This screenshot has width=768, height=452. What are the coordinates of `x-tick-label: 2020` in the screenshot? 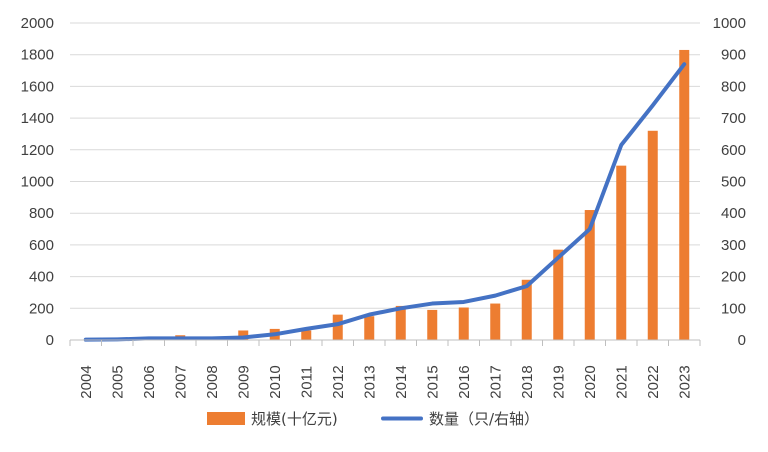 It's located at (590, 381).